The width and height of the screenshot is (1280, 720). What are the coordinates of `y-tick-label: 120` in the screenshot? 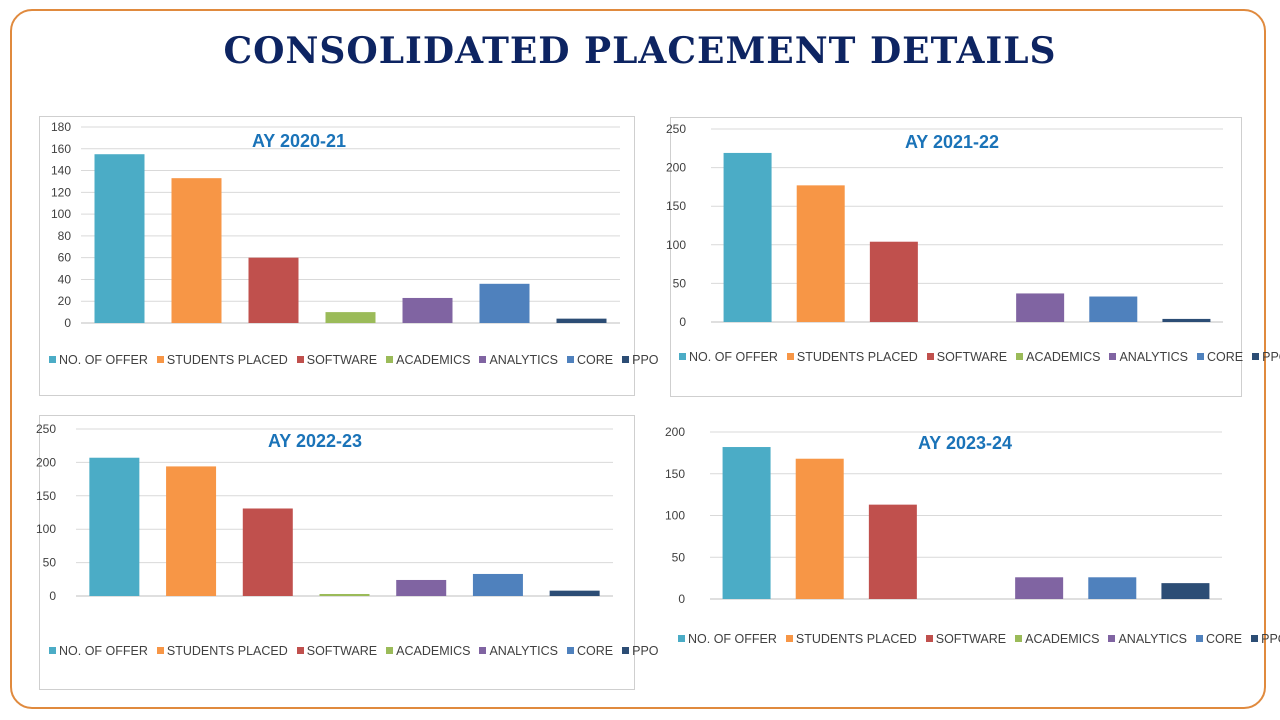 It's located at (61, 192).